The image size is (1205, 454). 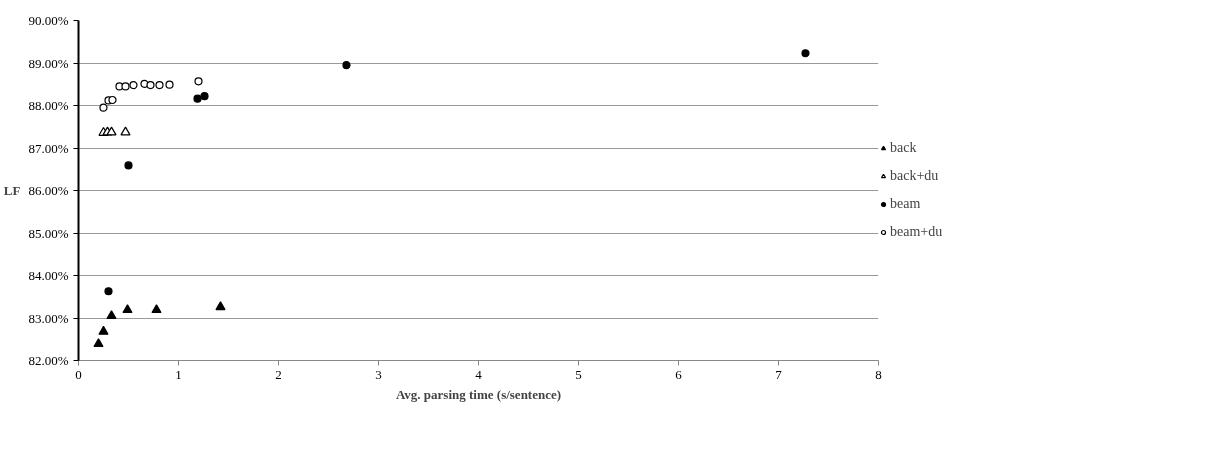 I want to click on y-tick-label: 82.00%, so click(x=48, y=360).